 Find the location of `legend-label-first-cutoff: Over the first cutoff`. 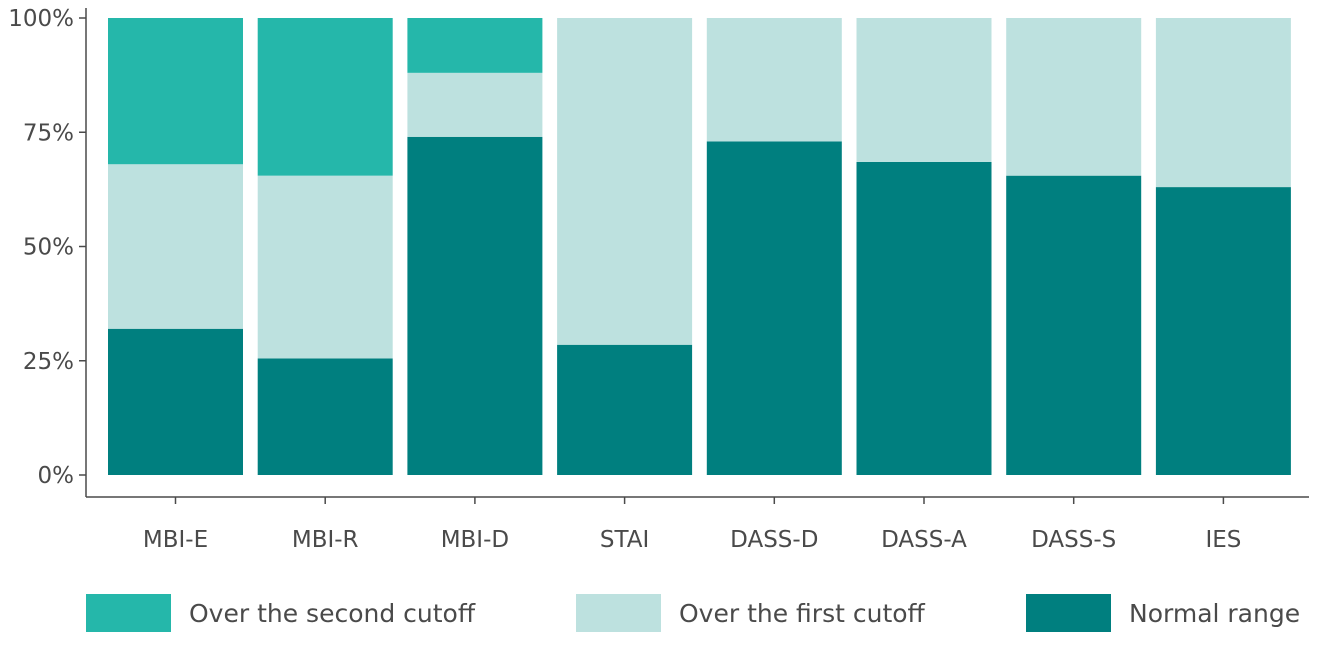

legend-label-first-cutoff: Over the first cutoff is located at coordinates (802, 613).